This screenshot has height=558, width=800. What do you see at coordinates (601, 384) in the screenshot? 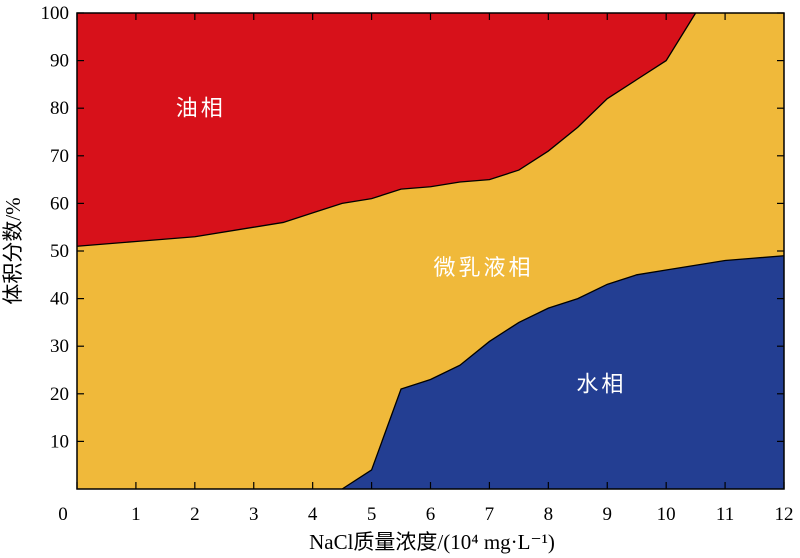
I see `region-label: 水相` at bounding box center [601, 384].